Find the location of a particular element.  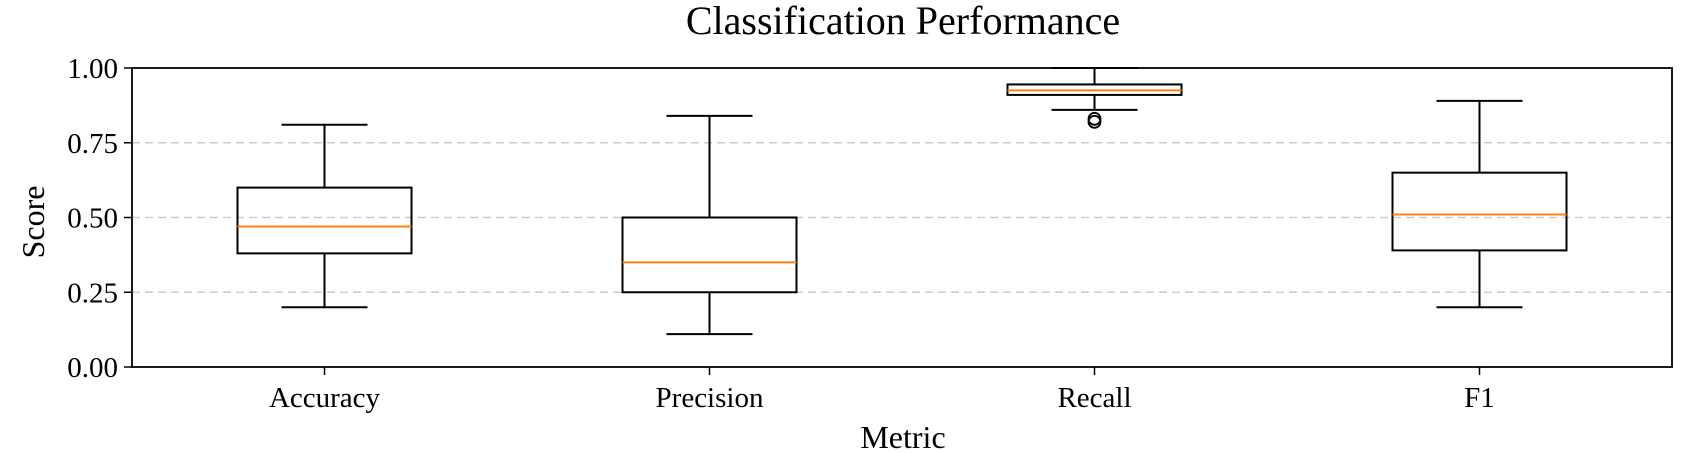

x-axis-label: Metric is located at coordinates (902, 436).